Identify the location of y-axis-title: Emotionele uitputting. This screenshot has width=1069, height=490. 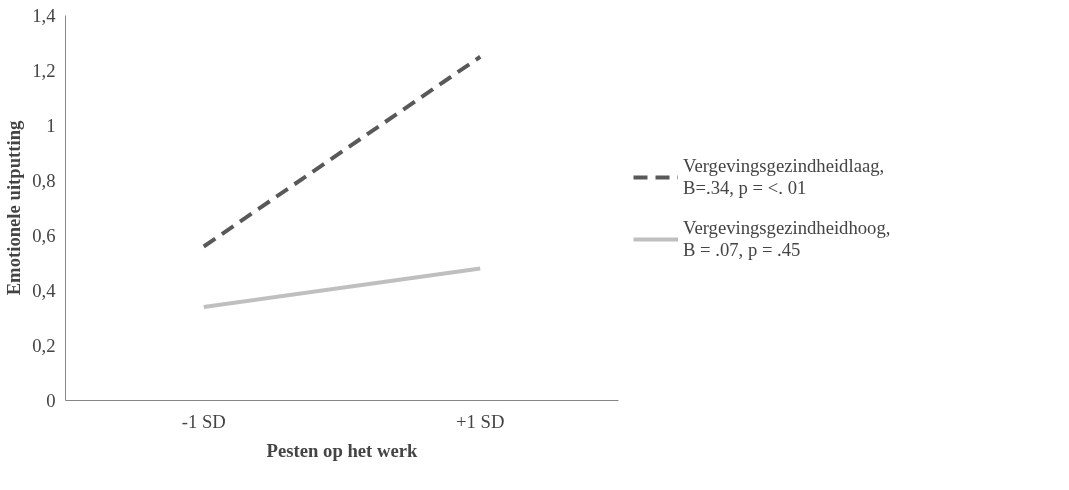
(14, 208).